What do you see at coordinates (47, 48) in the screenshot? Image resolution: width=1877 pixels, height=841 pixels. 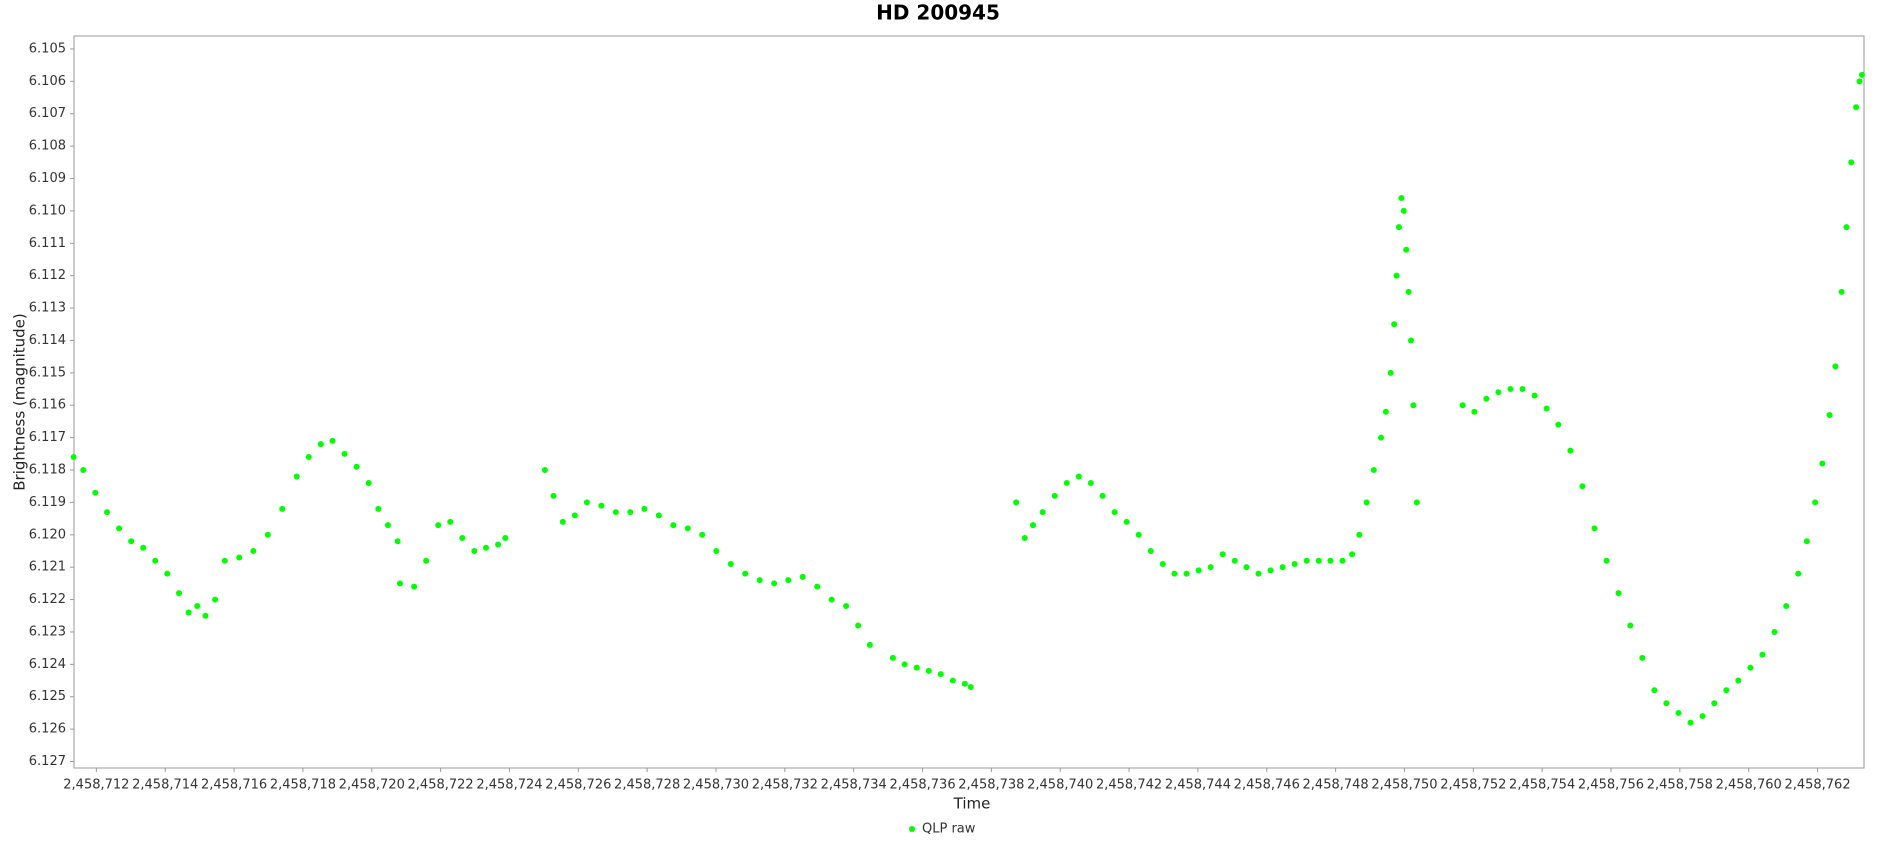 I see `y-tick-label: 6.105` at bounding box center [47, 48].